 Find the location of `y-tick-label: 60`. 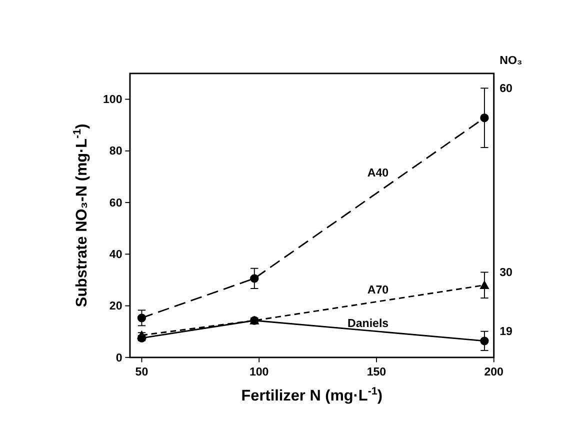

y-tick-label: 60 is located at coordinates (115, 203).